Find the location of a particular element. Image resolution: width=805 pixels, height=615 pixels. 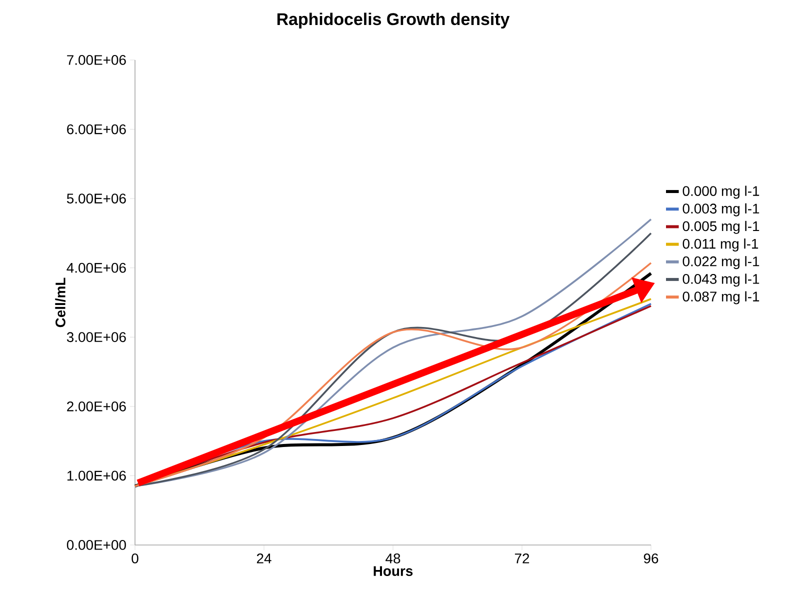

x-tick-label: 96 is located at coordinates (651, 558).